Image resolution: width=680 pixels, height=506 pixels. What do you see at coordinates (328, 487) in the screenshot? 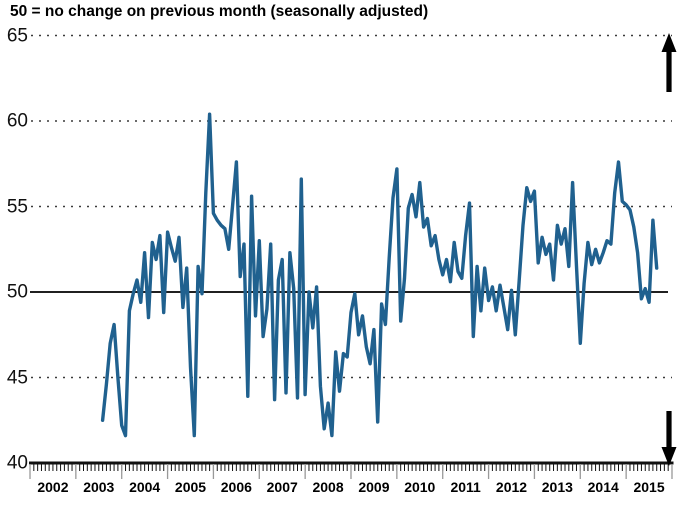
I see `x-axis-label: 2008` at bounding box center [328, 487].